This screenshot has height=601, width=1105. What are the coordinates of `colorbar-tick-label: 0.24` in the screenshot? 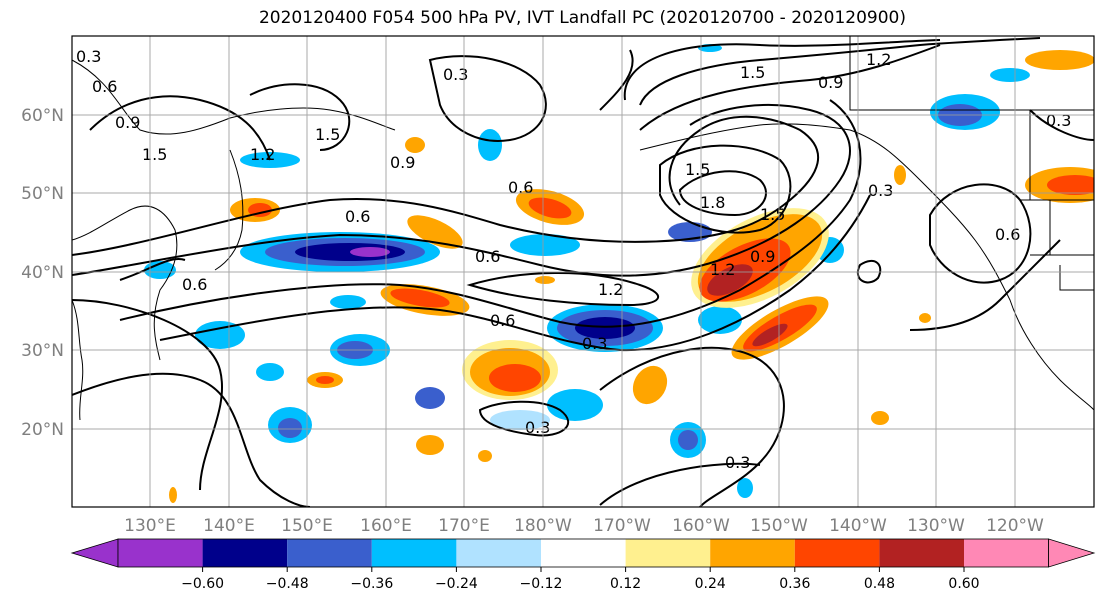 It's located at (710, 584).